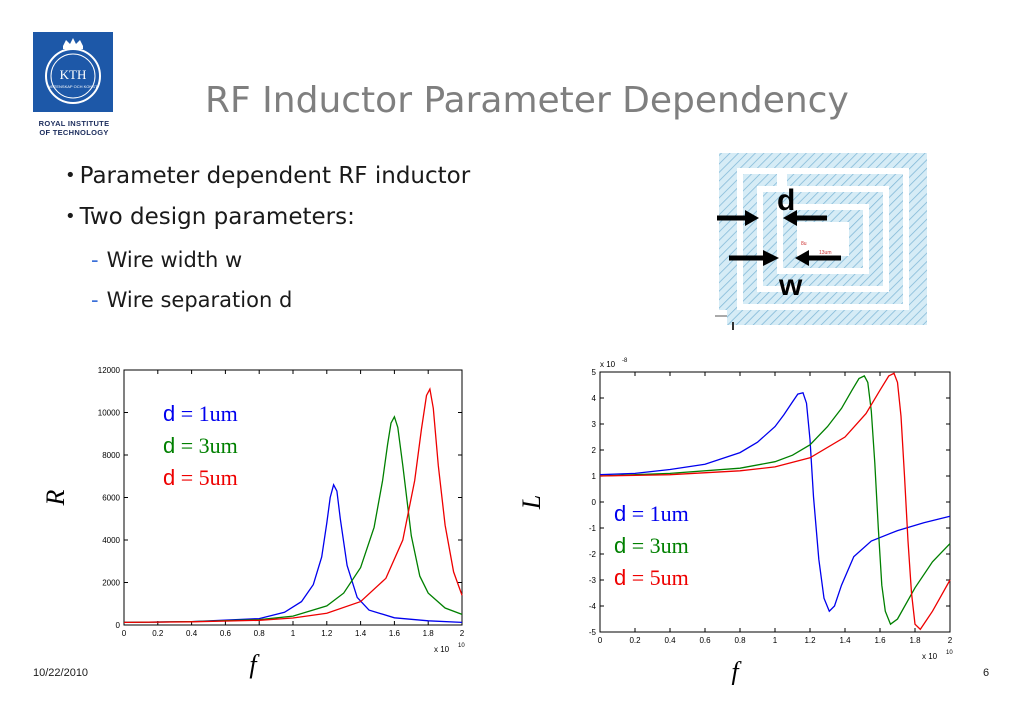 The image size is (1023, 723). I want to click on legend-left: d = 1um d = 3um d = 5um, so click(200, 446).